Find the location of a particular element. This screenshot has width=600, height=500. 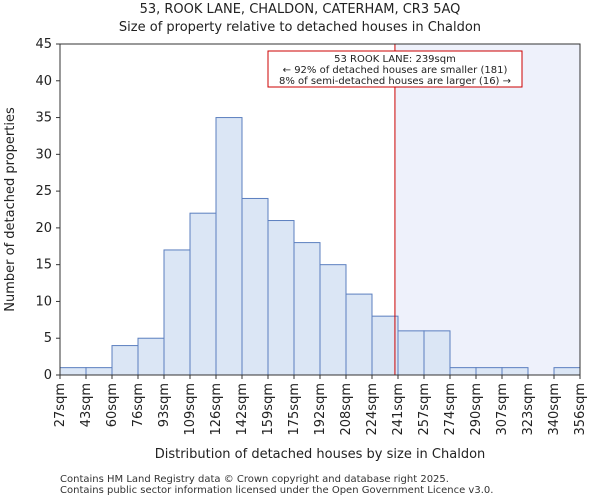

y-axis-label: Number of detached properties is located at coordinates (10, 209).